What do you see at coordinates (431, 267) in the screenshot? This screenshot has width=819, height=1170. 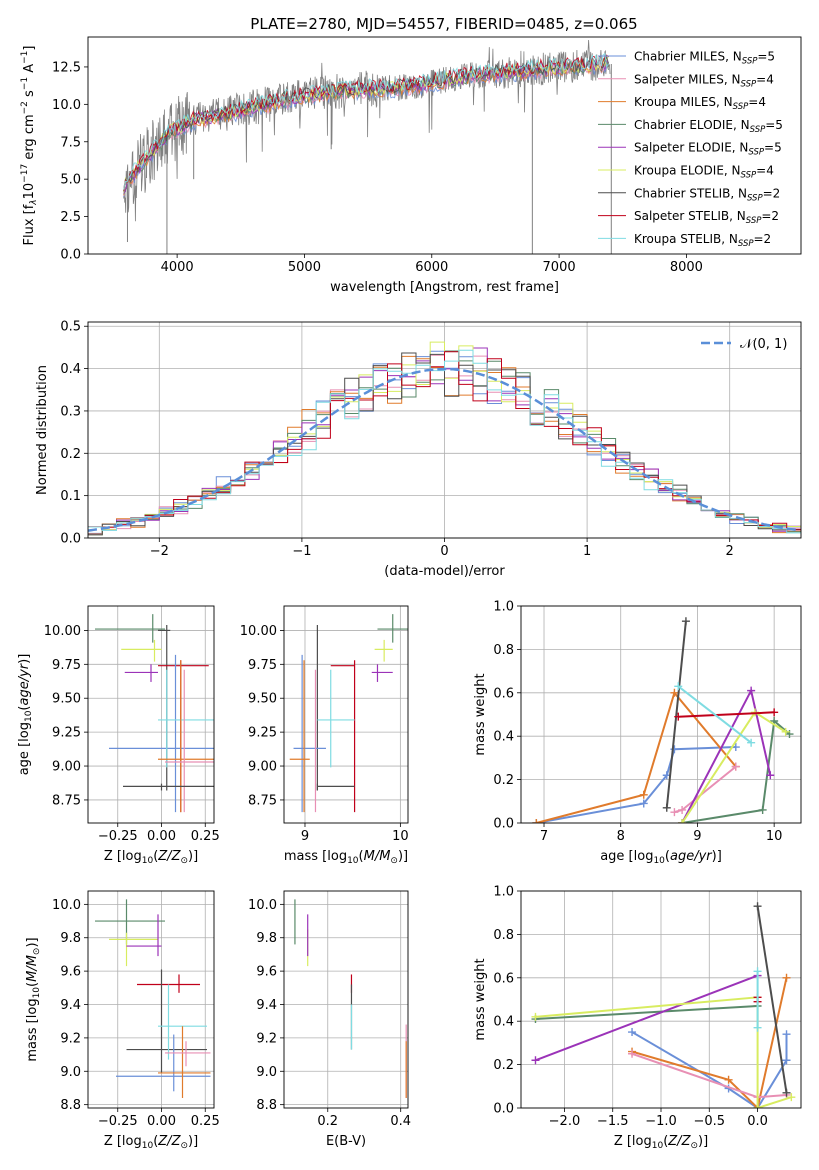 I see `x-tick-label: 6000` at bounding box center [431, 267].